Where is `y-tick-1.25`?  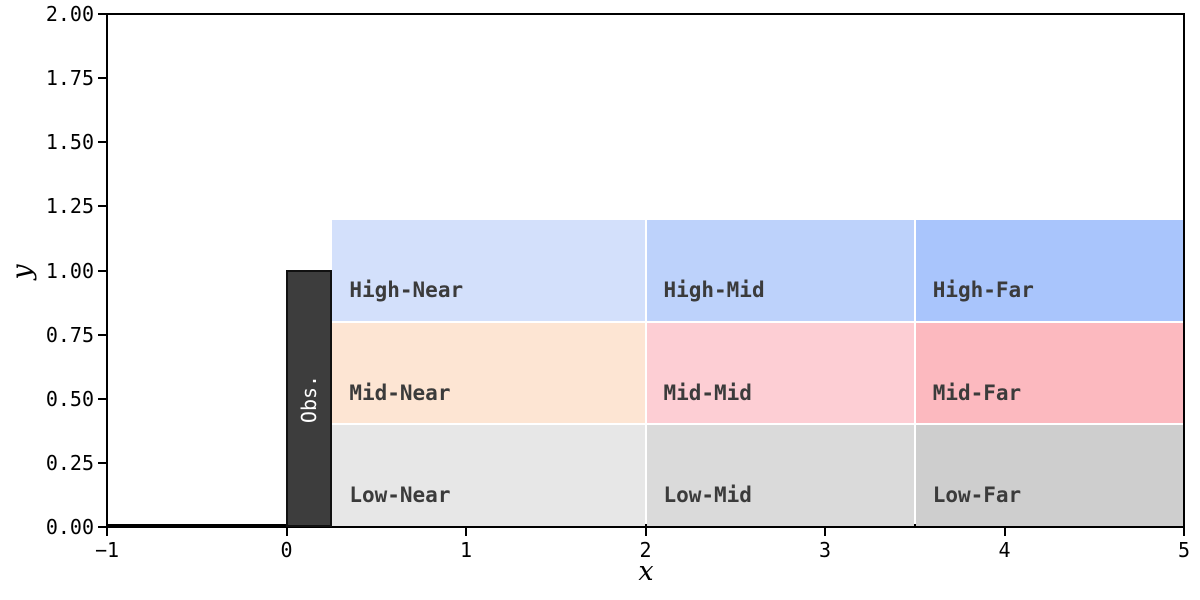 y-tick-1.25 is located at coordinates (102, 206).